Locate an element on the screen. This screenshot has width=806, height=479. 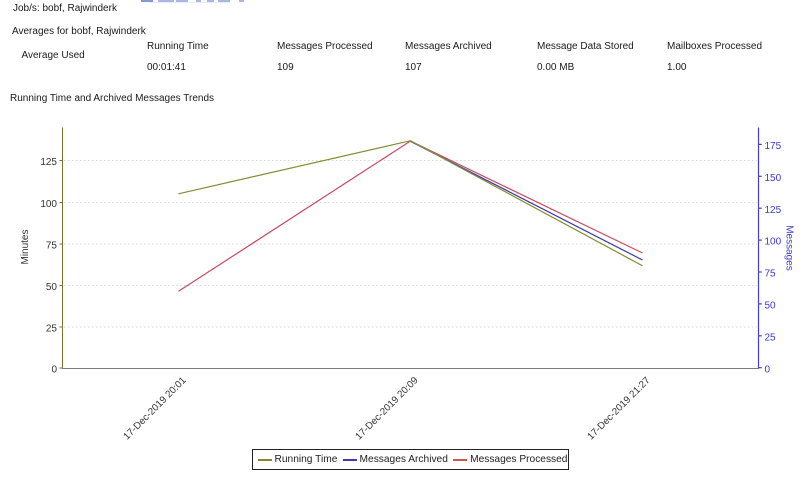
svg-text: 150 is located at coordinates (773, 178).